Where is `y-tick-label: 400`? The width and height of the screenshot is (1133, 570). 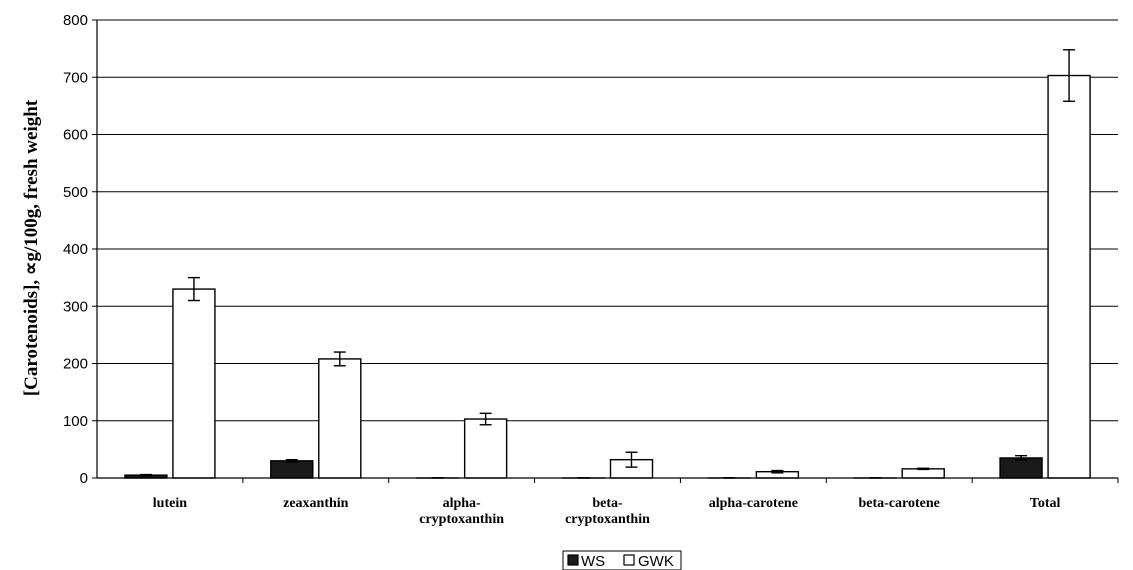 y-tick-label: 400 is located at coordinates (75, 249).